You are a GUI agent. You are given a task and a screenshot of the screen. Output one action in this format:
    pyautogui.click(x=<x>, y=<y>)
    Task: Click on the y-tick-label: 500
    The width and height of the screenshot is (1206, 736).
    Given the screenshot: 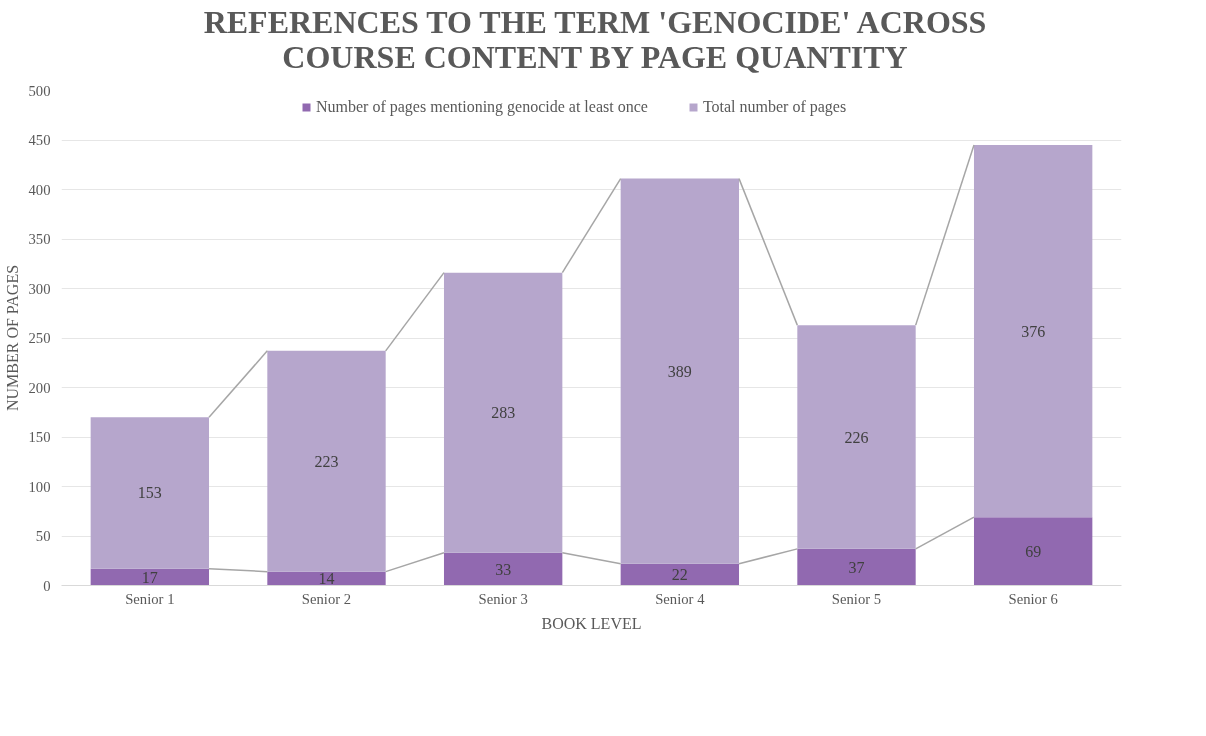 What is the action you would take?
    pyautogui.click(x=39, y=90)
    